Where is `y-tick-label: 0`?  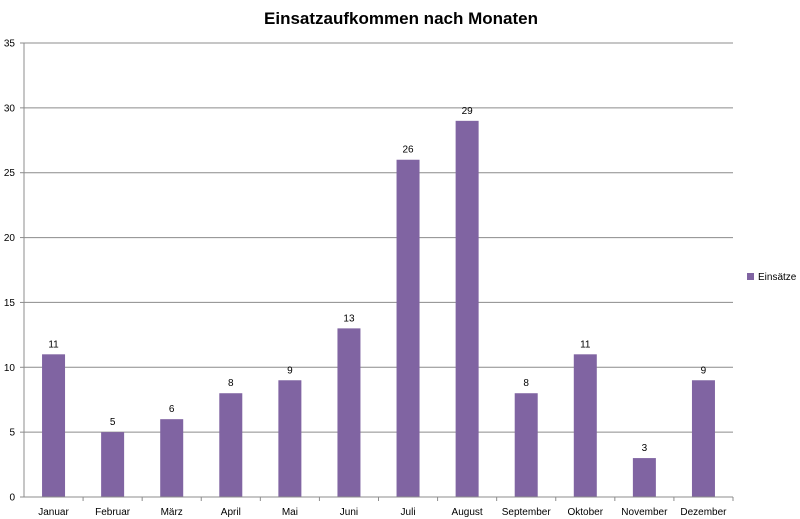
y-tick-label: 0 is located at coordinates (12, 498).